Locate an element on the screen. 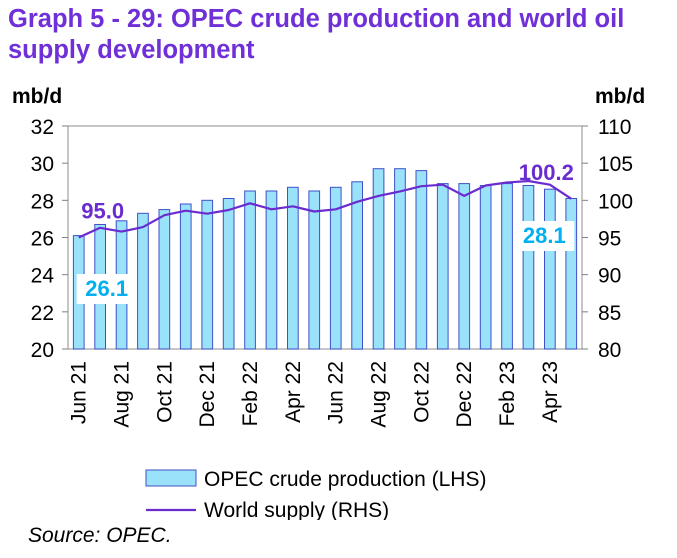 Image resolution: width=677 pixels, height=558 pixels. left-axis-tick-label: 22 is located at coordinates (42, 313).